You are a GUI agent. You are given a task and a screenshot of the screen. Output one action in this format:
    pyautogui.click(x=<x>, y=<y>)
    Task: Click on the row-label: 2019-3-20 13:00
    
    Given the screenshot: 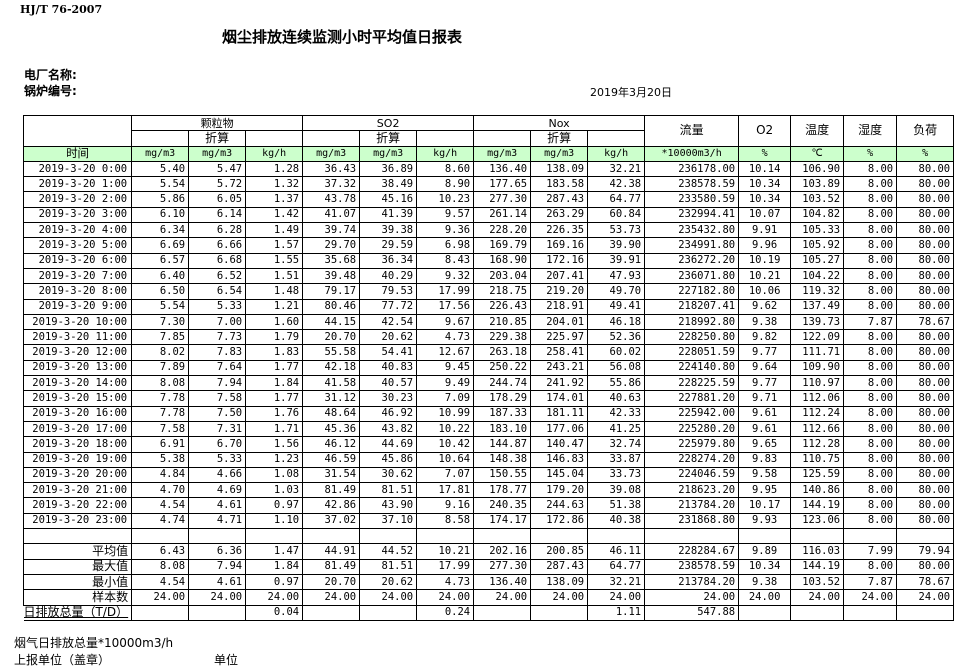 What is the action you would take?
    pyautogui.click(x=77, y=368)
    